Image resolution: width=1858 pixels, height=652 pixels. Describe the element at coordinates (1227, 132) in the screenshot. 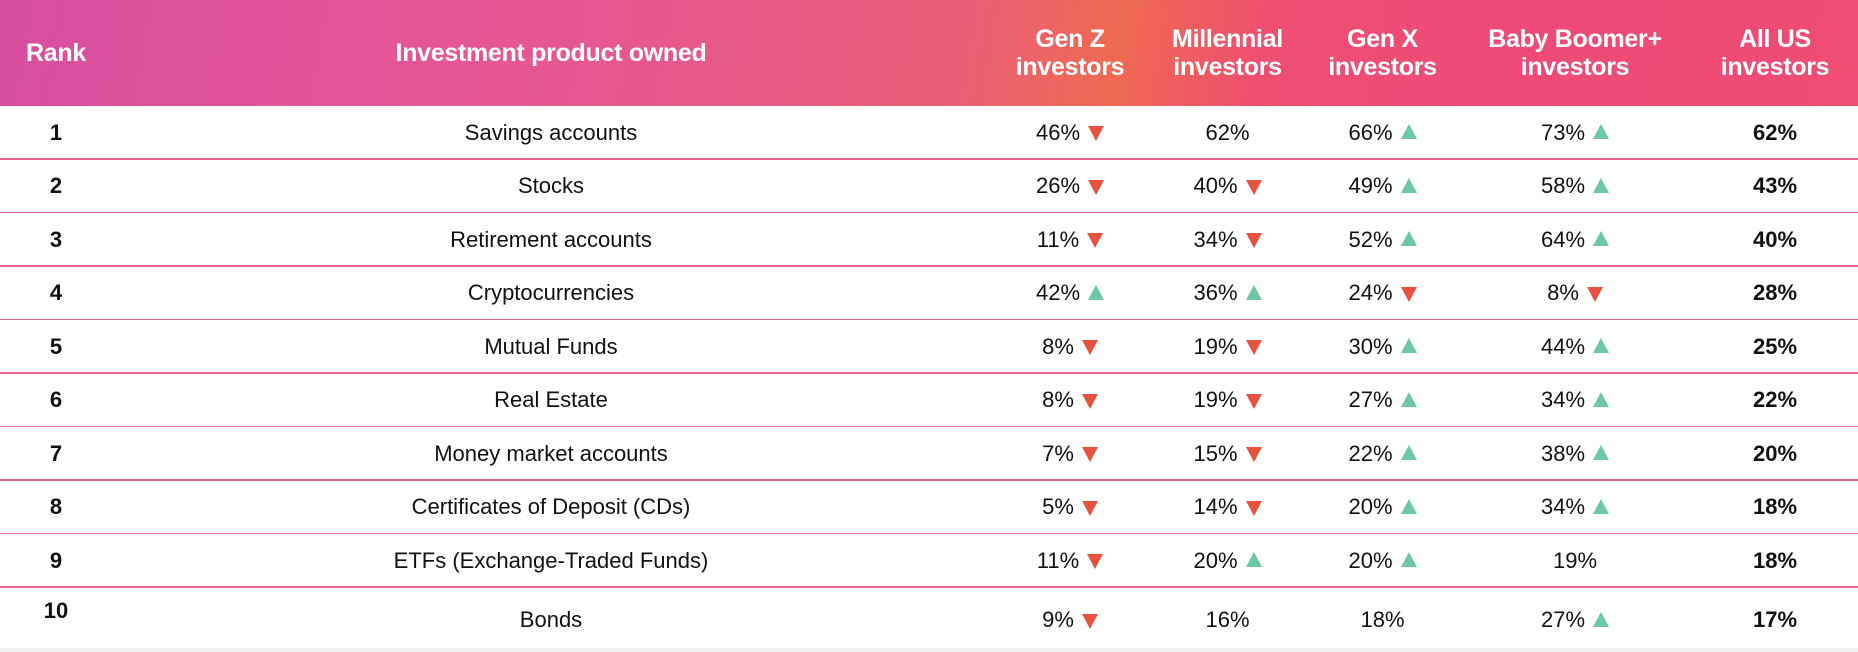

I see `millennial-value: 62%` at that location.